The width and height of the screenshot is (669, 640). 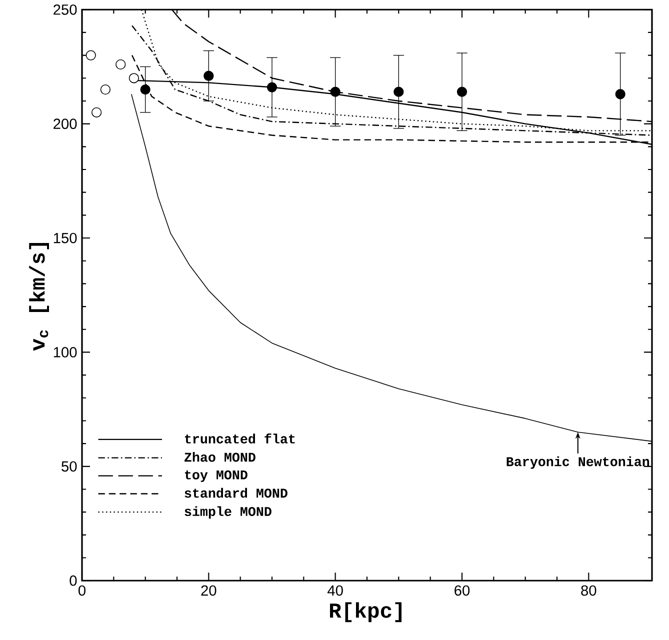 I want to click on text: v$_{c}$ [km/s], so click(x=39, y=297).